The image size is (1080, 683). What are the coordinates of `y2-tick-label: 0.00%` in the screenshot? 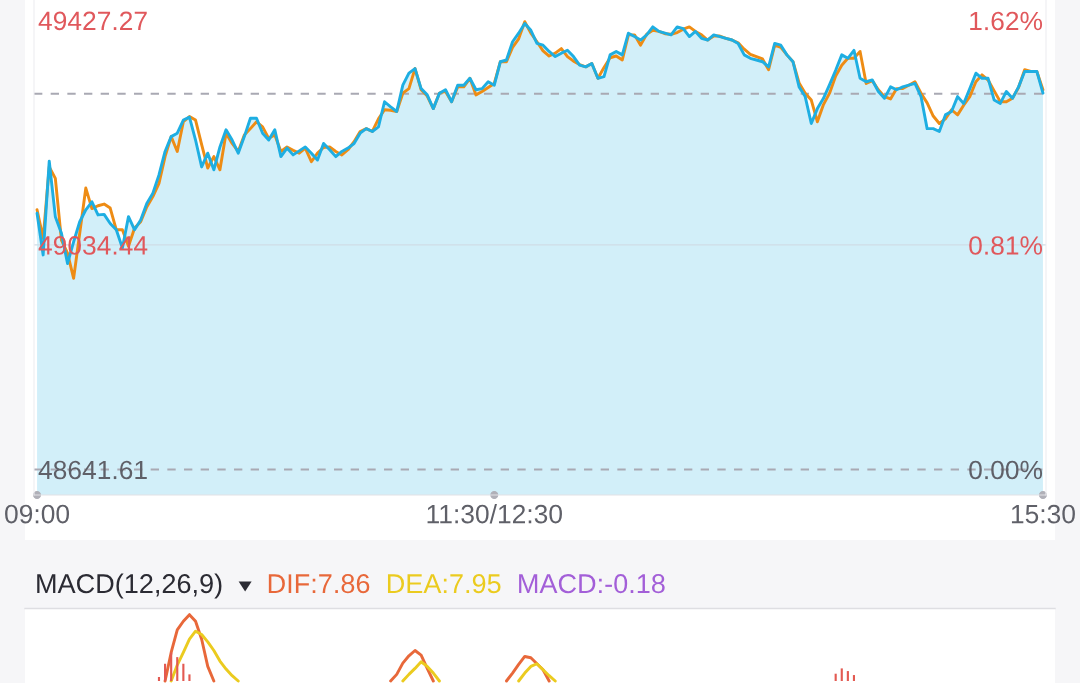 It's located at (1006, 470).